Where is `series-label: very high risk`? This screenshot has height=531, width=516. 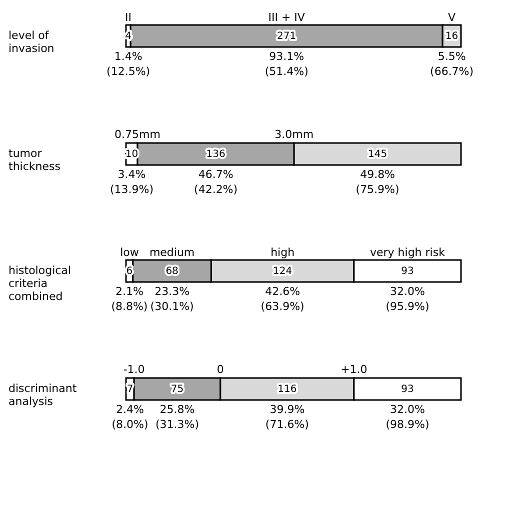
series-label: very high risk is located at coordinates (408, 252).